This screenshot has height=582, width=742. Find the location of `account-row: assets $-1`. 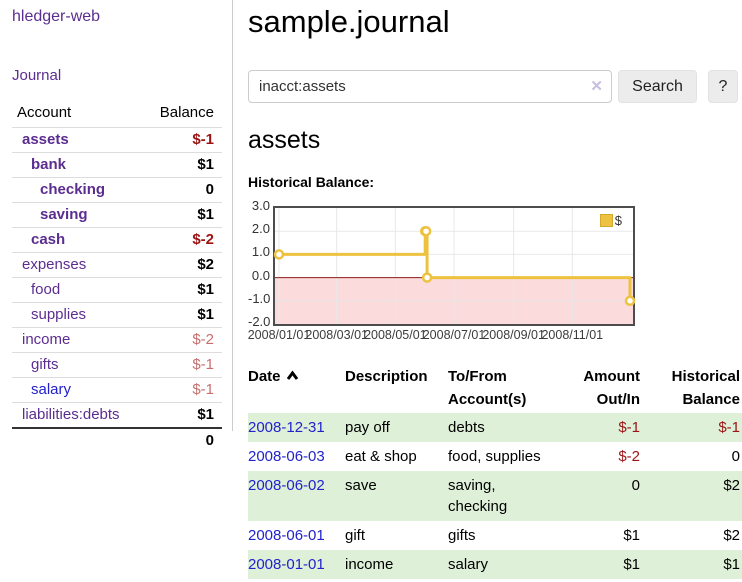

account-row: assets $-1 is located at coordinates (117, 140).